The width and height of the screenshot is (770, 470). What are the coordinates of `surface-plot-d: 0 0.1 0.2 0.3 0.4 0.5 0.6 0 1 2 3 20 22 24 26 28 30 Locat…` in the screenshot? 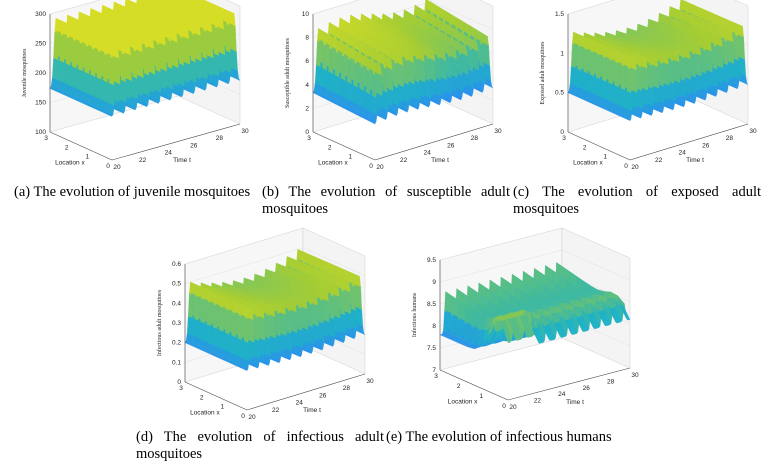 It's located at (265, 324).